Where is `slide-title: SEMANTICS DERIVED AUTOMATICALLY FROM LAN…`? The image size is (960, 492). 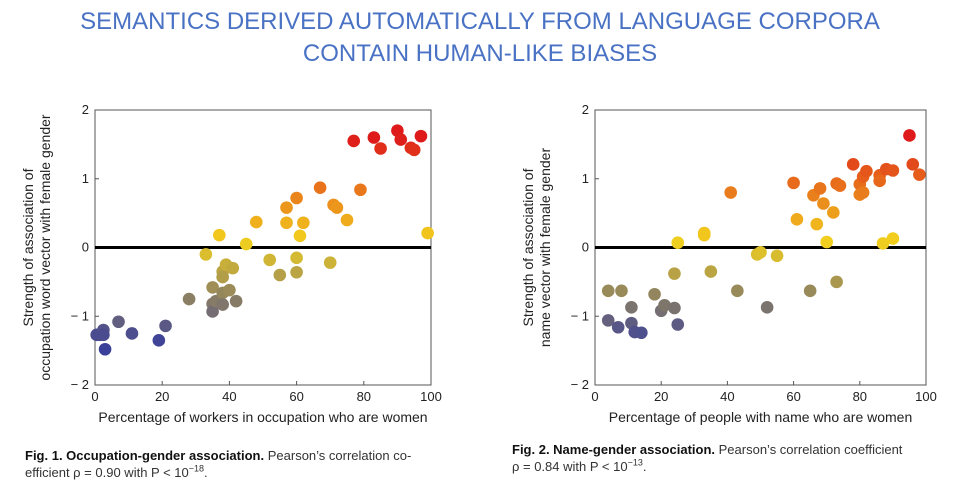
slide-title: SEMANTICS DERIVED AUTOMATICALLY FROM LAN… is located at coordinates (480, 38).